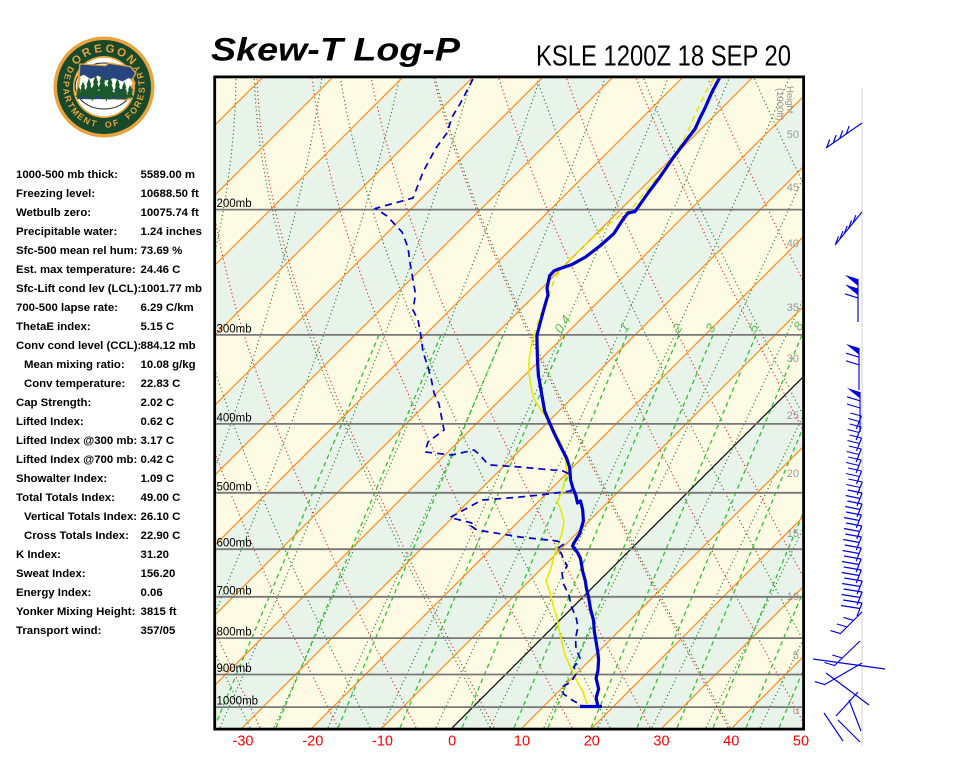 This screenshot has height=768, width=960. I want to click on svg-text: 500mb, so click(234, 487).